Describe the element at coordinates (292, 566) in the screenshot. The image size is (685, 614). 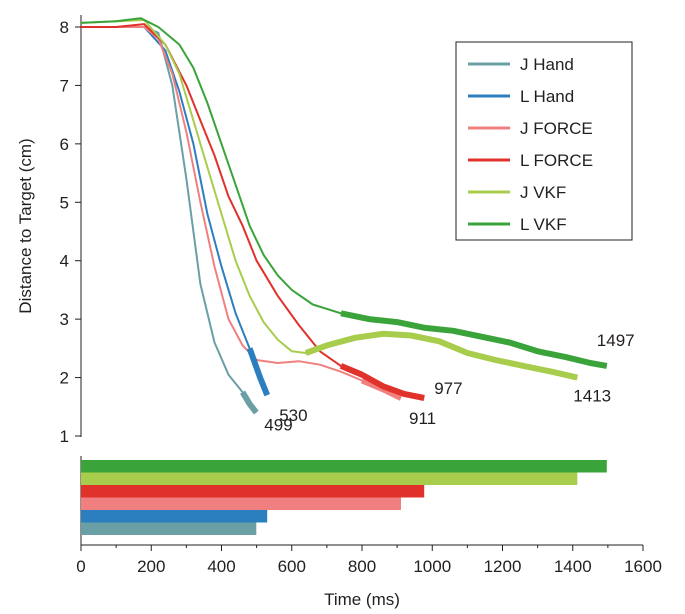
I see `x-tick-label: 600` at that location.